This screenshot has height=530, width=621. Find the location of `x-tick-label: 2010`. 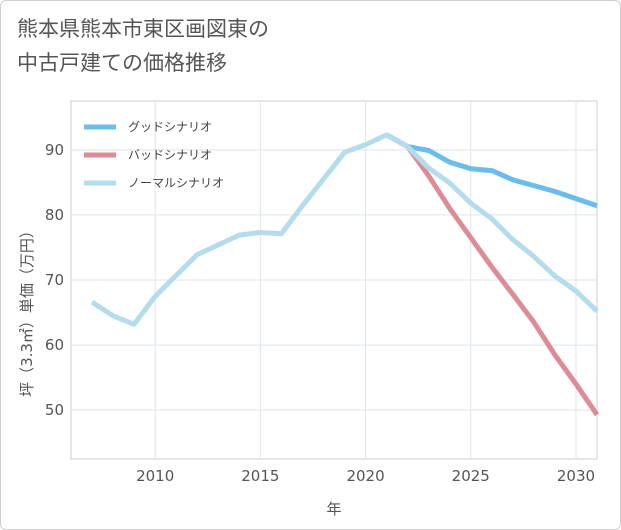

x-tick-label: 2010 is located at coordinates (155, 476).